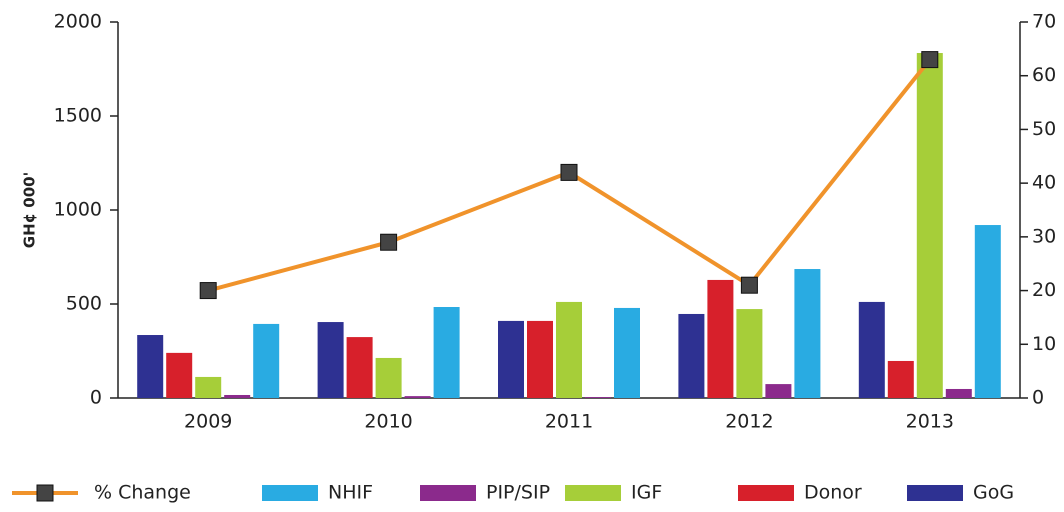 The height and width of the screenshot is (512, 1064). I want to click on y2-tick-label: 60, so click(1044, 75).